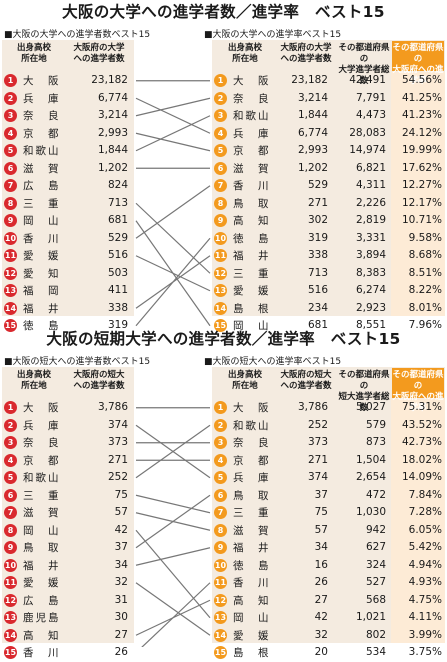  Describe the element at coordinates (220, 443) in the screenshot. I see `rank-badge: 3` at that location.